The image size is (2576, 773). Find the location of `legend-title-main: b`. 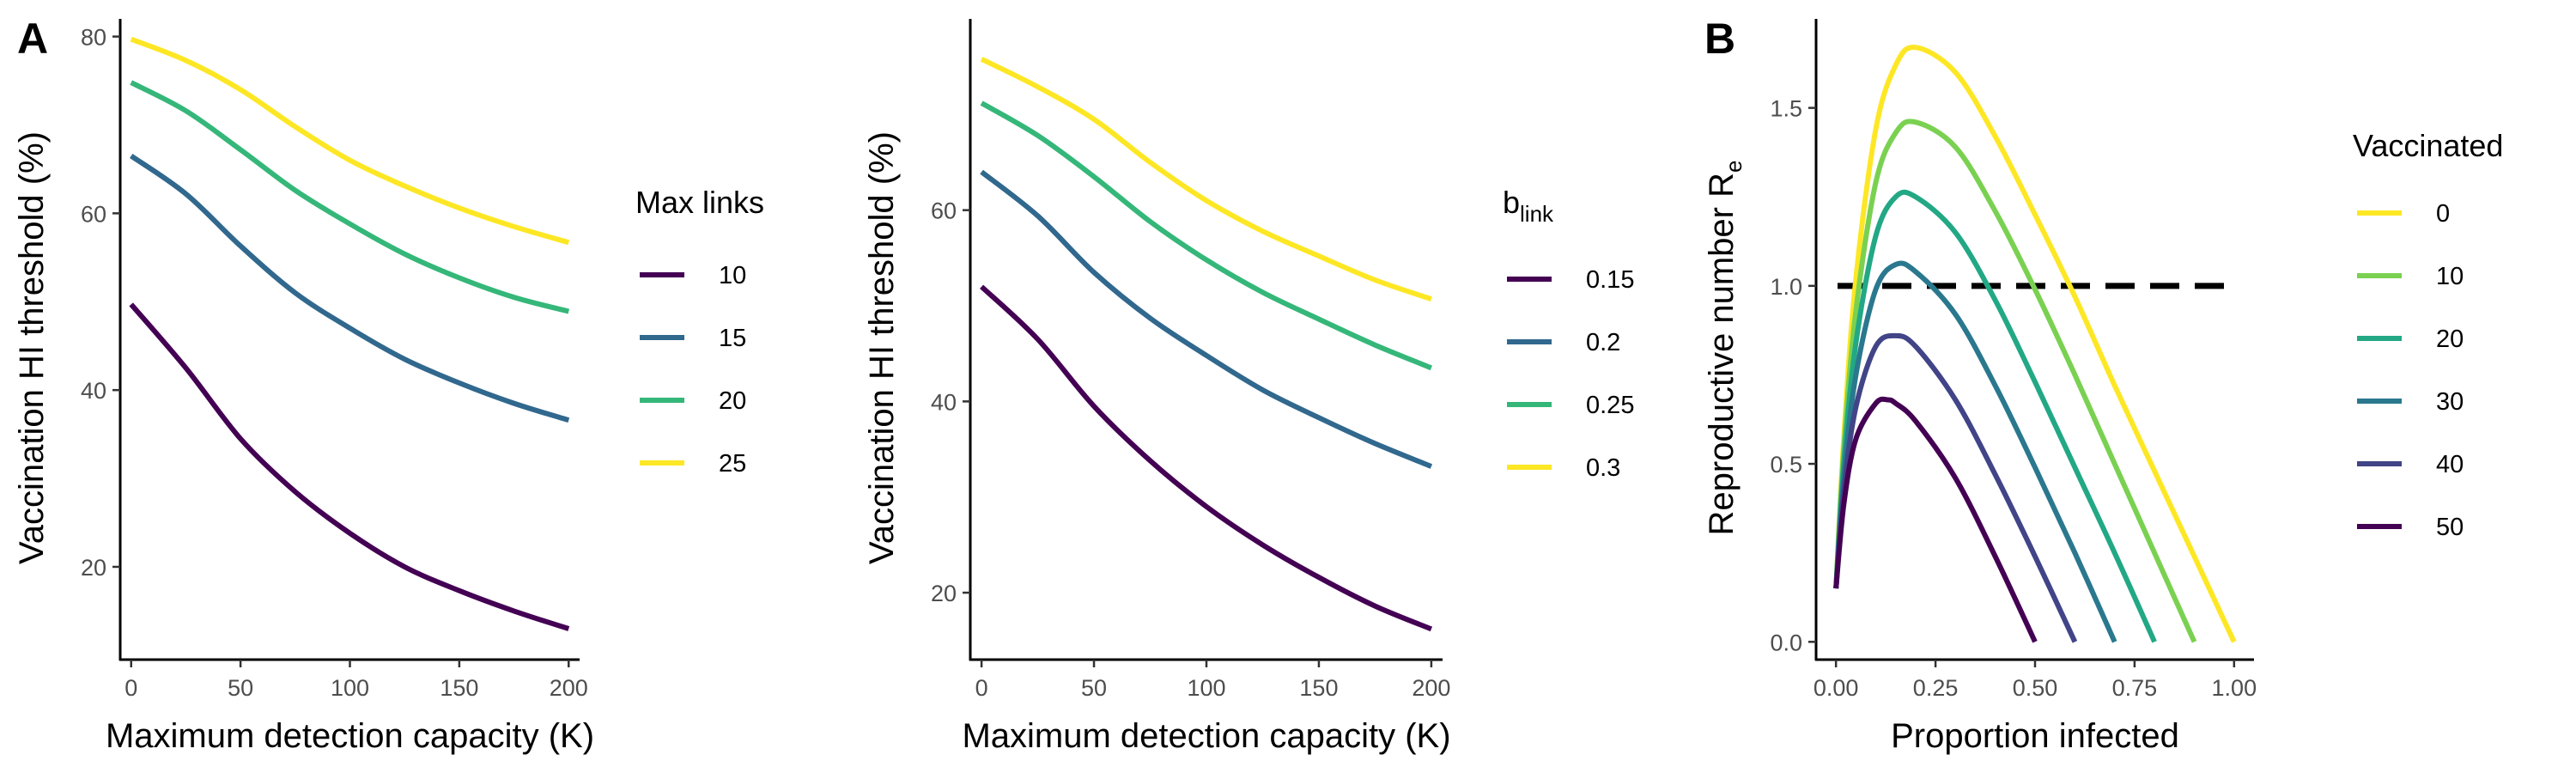

legend-title-main: b is located at coordinates (1511, 202).